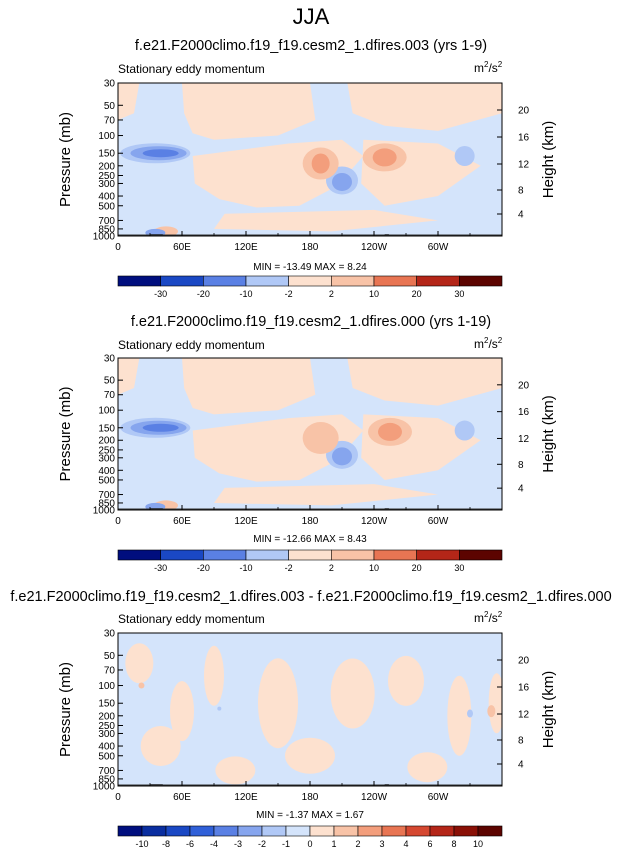 The image size is (622, 851). I want to click on colorbar-label: -30, so click(160, 294).